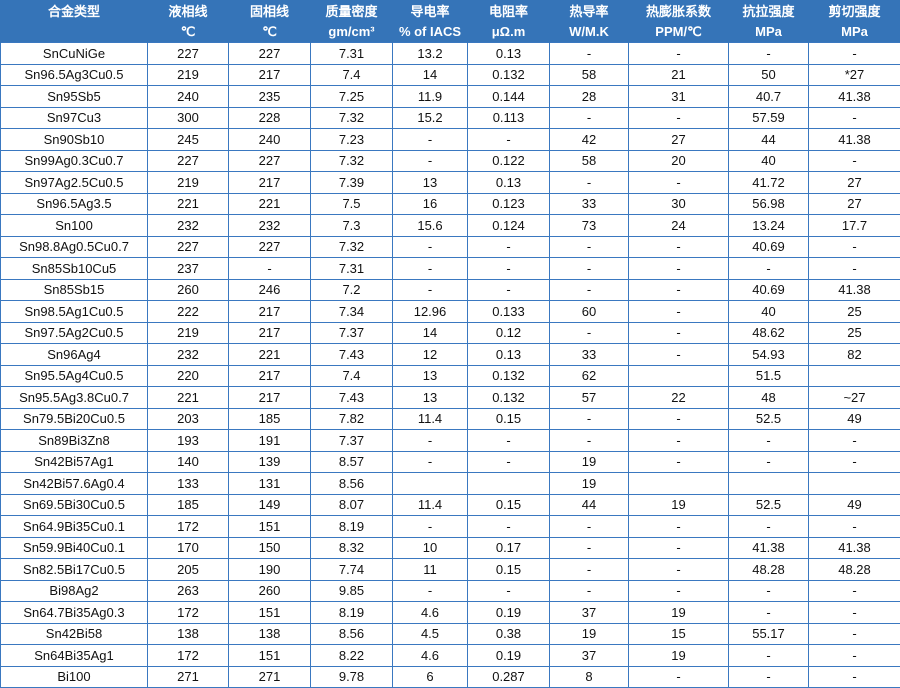 The height and width of the screenshot is (688, 900). Describe the element at coordinates (589, 312) in the screenshot. I see `value-cell: 60` at that location.